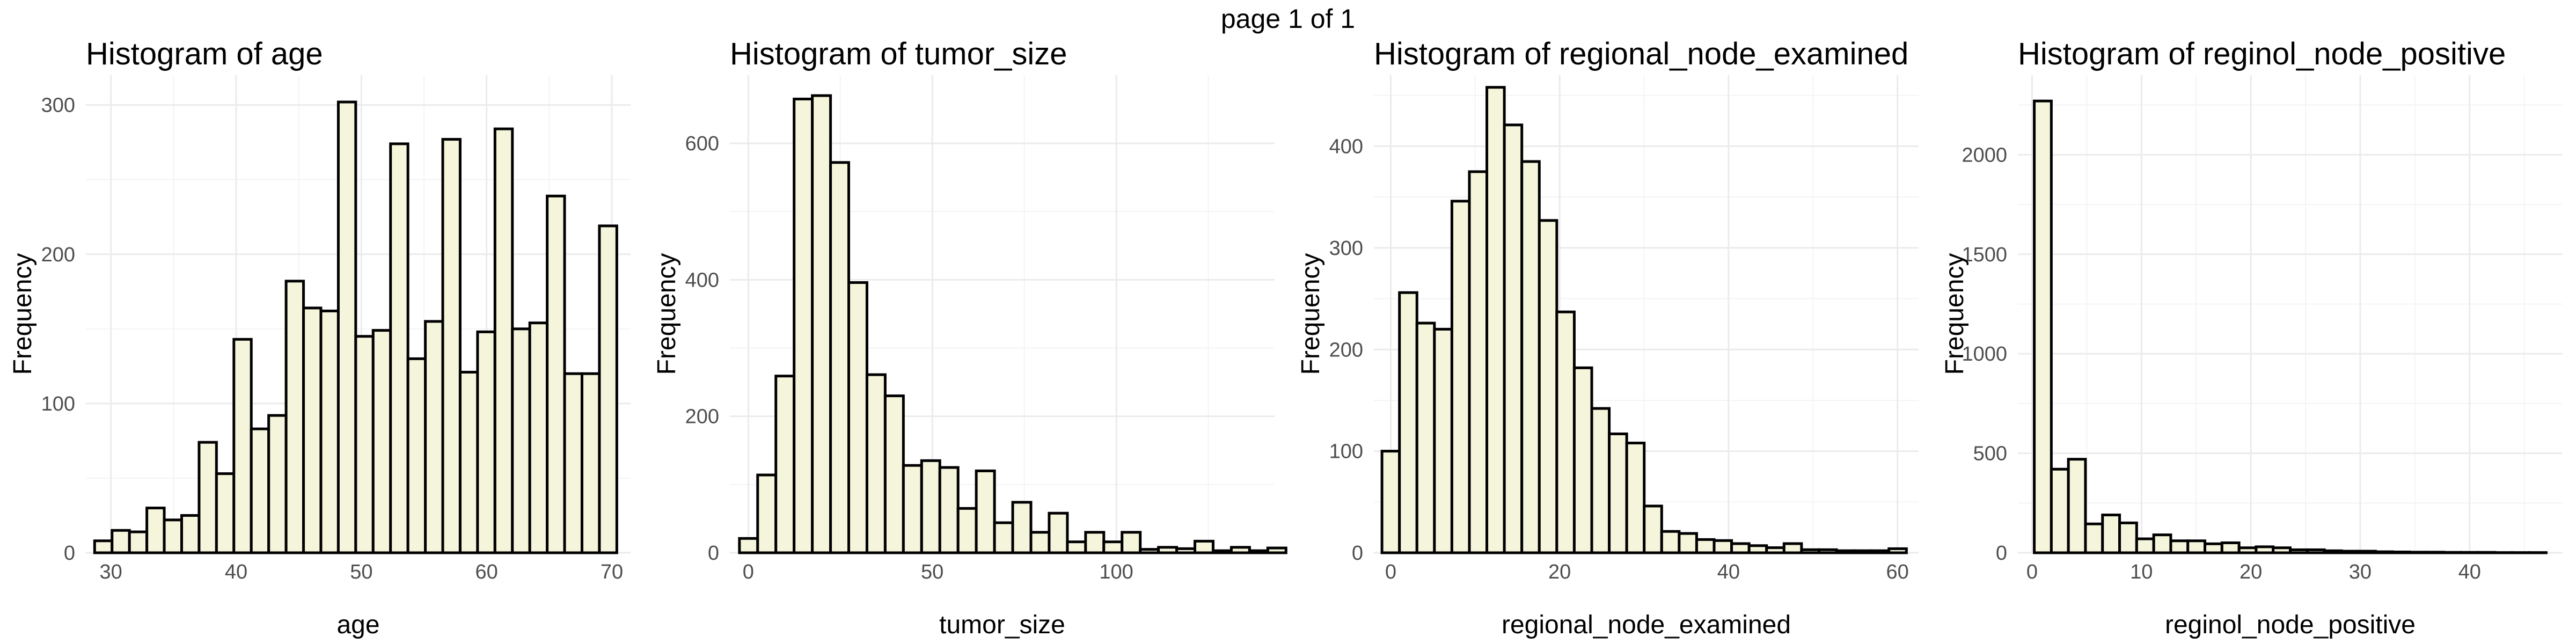 This screenshot has height=644, width=2576. Describe the element at coordinates (1559, 572) in the screenshot. I see `x-tick-label: 20` at that location.